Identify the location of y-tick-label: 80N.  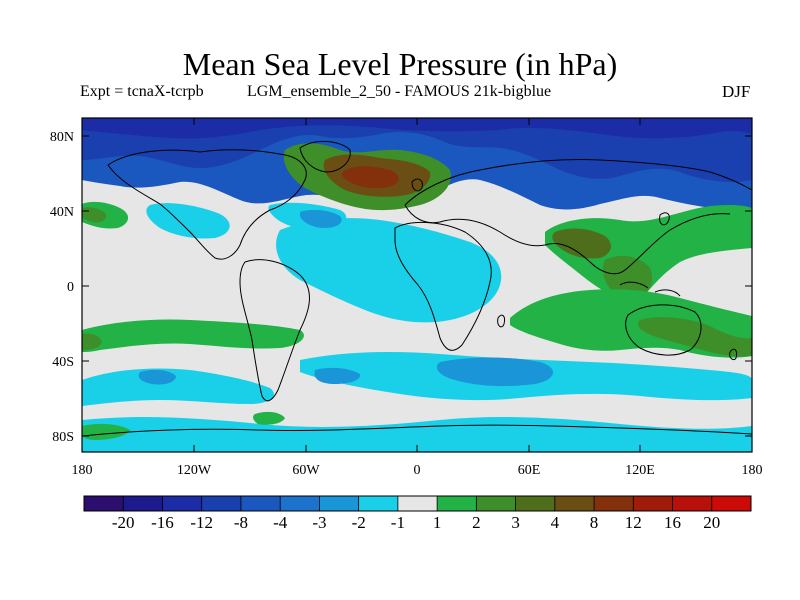
(62, 137).